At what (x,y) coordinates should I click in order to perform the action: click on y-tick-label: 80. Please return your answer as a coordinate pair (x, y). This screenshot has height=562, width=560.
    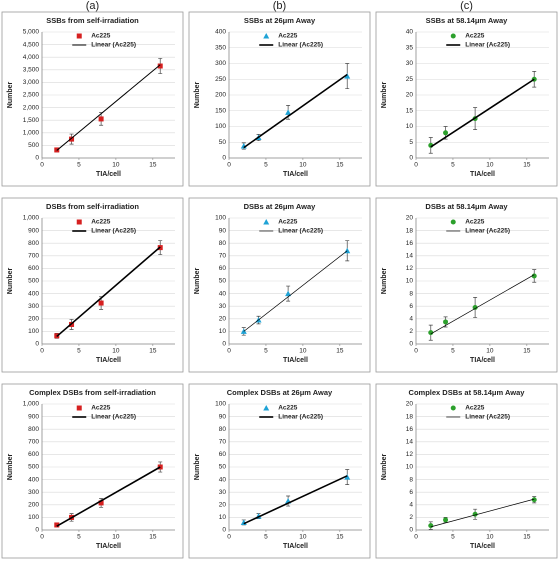
    Looking at the image, I should click on (223, 429).